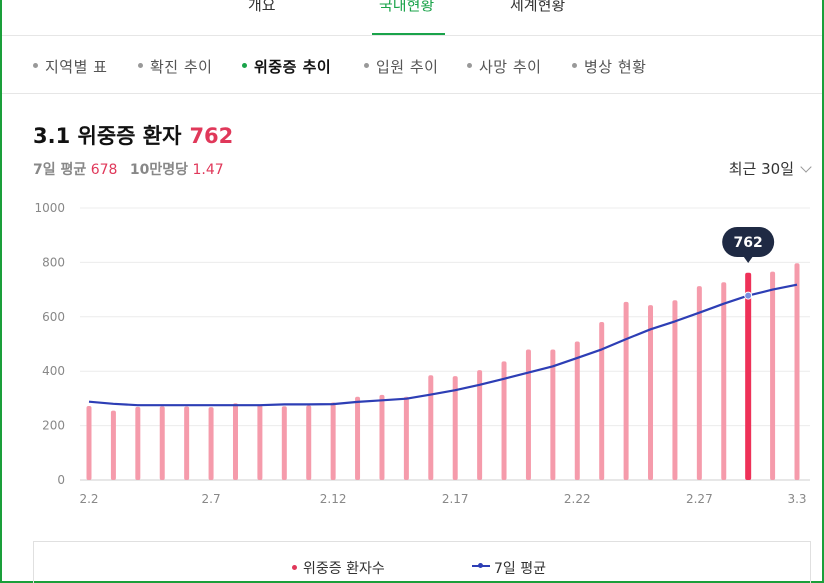  What do you see at coordinates (53, 426) in the screenshot?
I see `y-tick-label: 200` at bounding box center [53, 426].